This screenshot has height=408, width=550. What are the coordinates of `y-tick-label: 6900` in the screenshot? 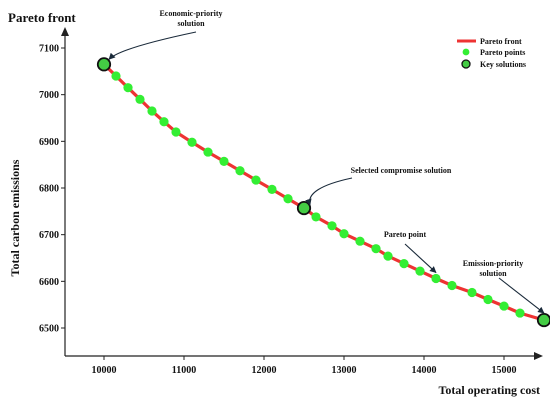 It's located at (49, 142).